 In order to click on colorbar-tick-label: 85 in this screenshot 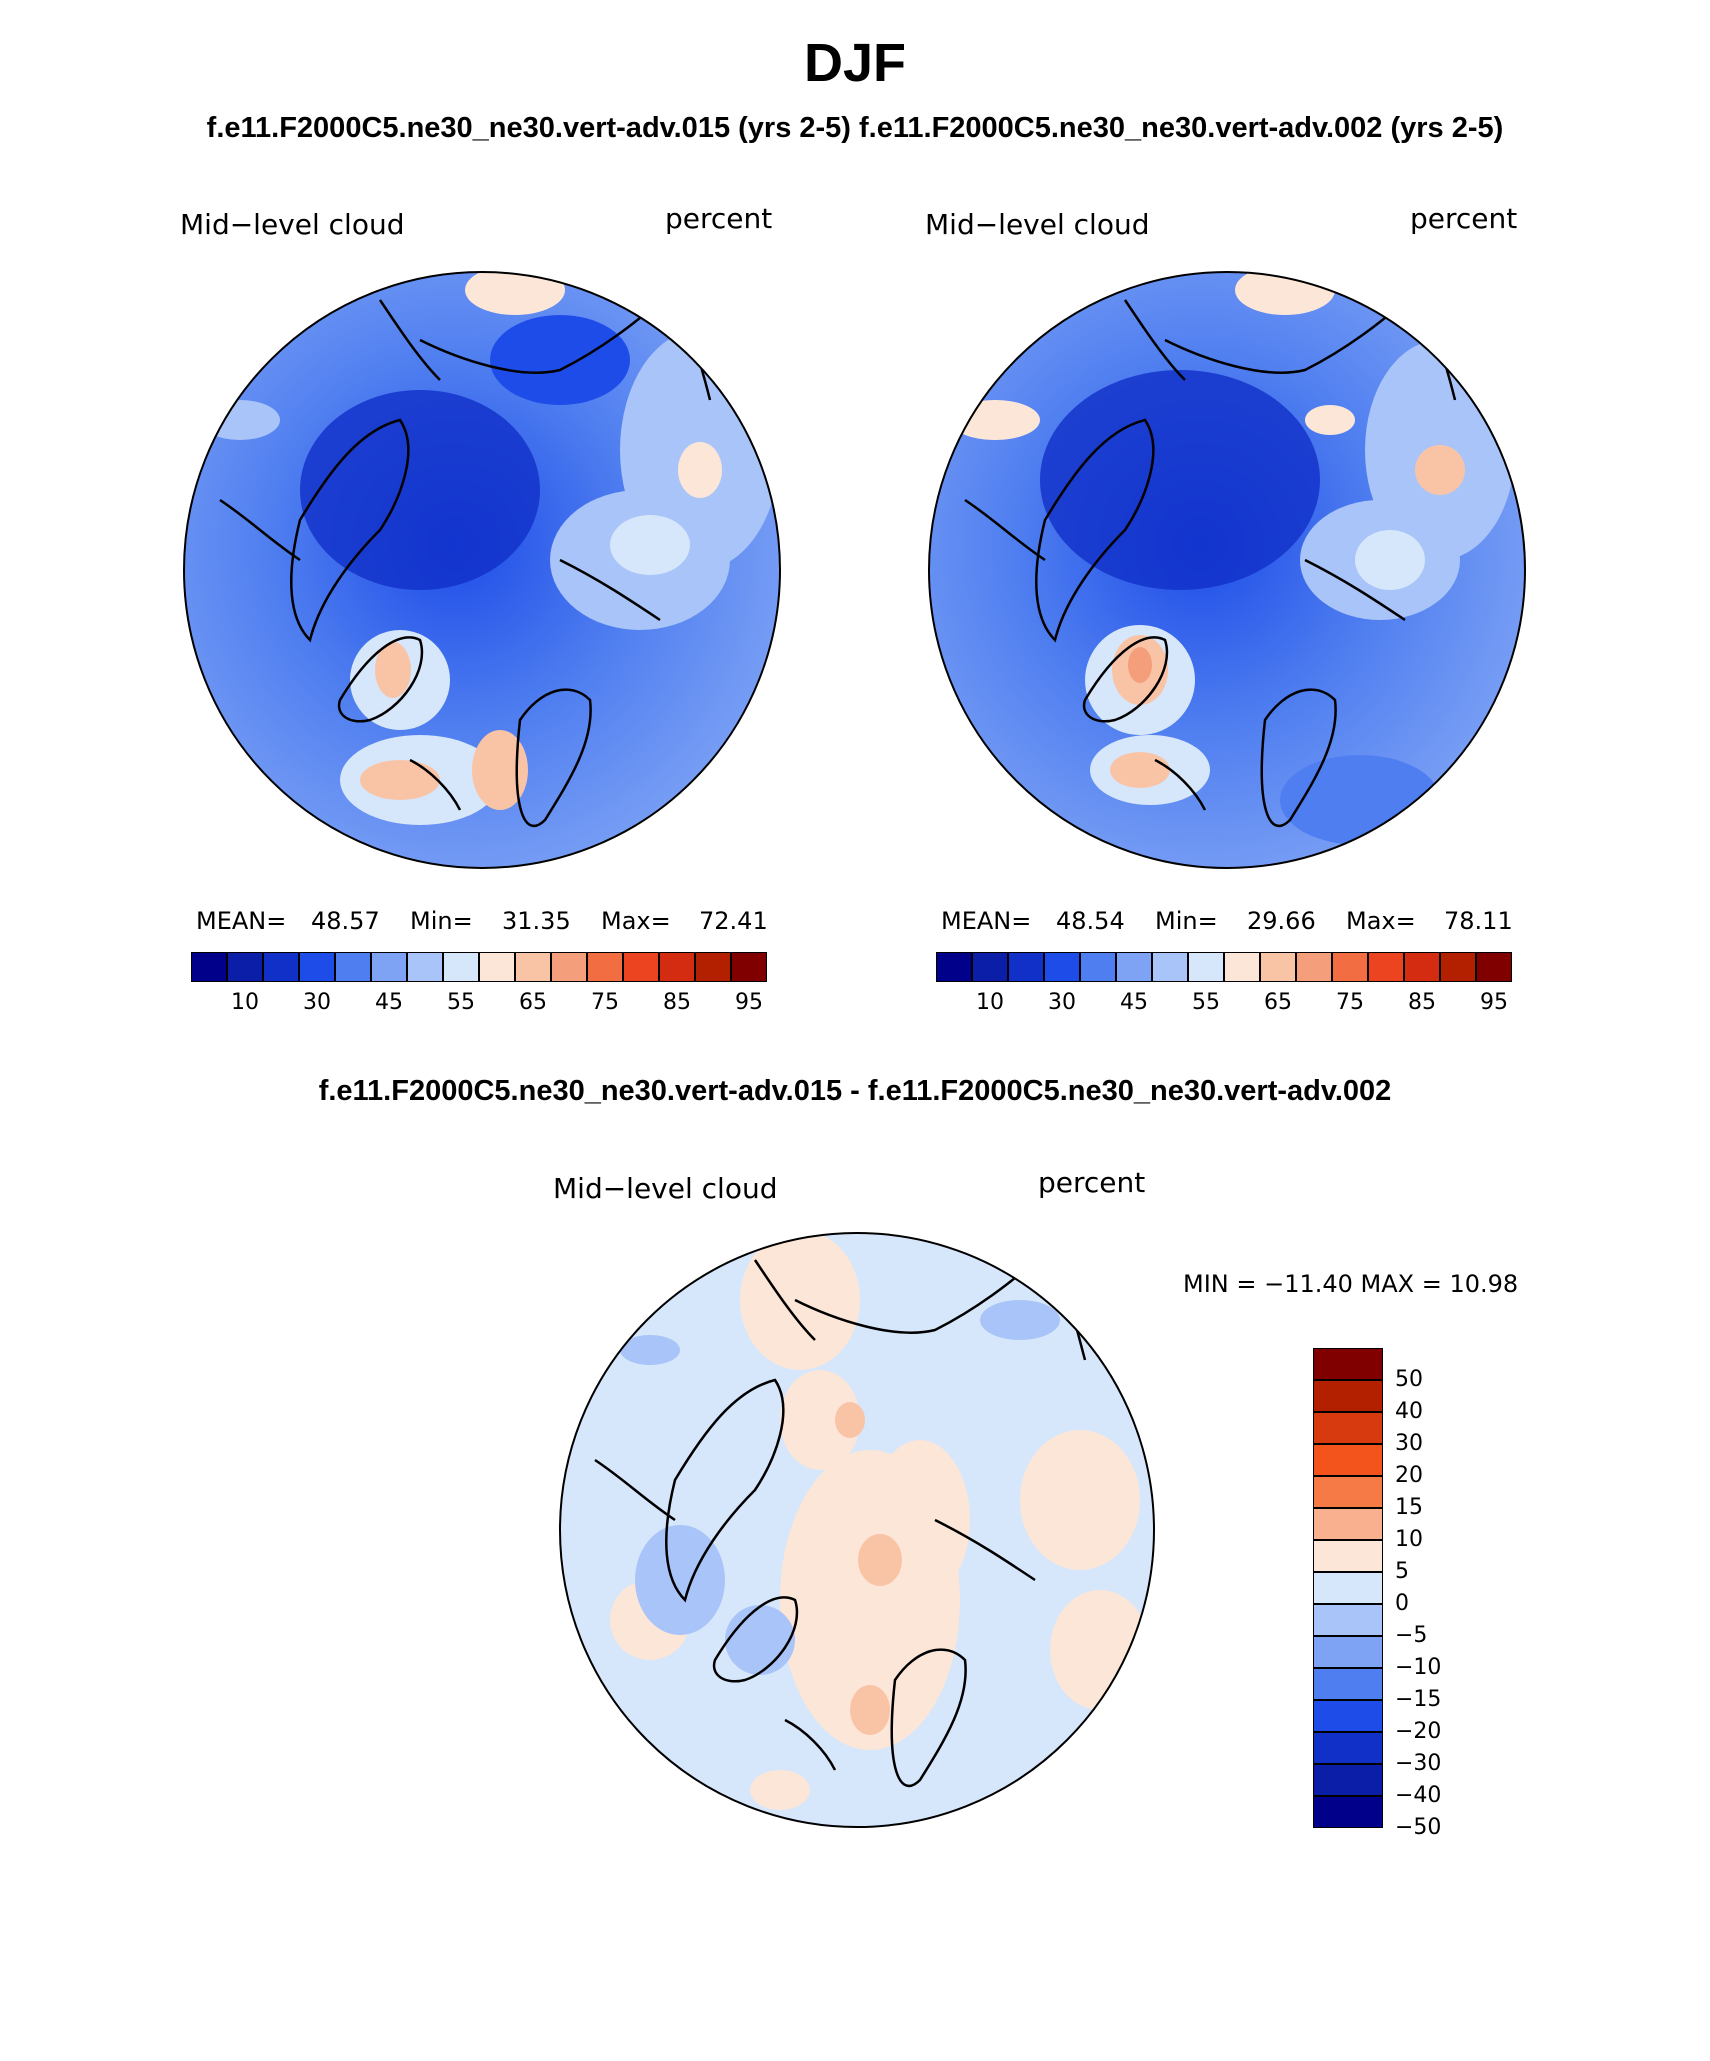, I will do `click(677, 1002)`.